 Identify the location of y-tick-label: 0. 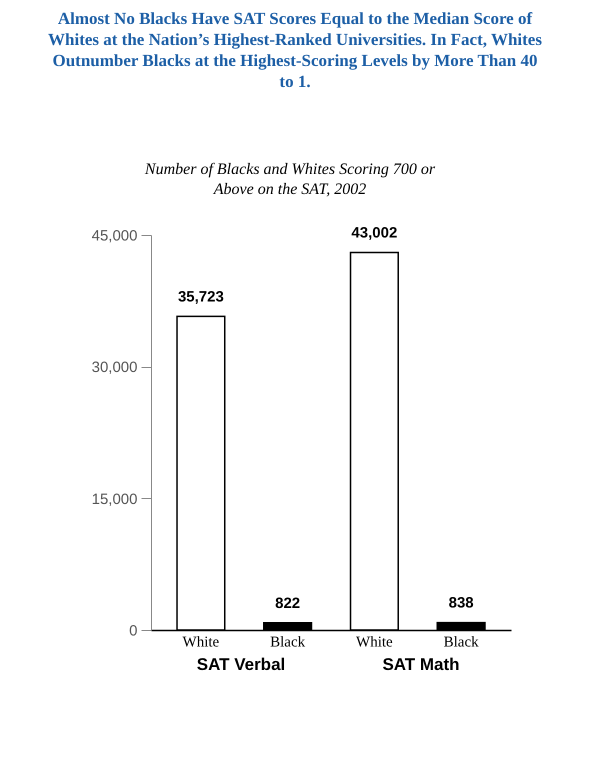
(133, 631).